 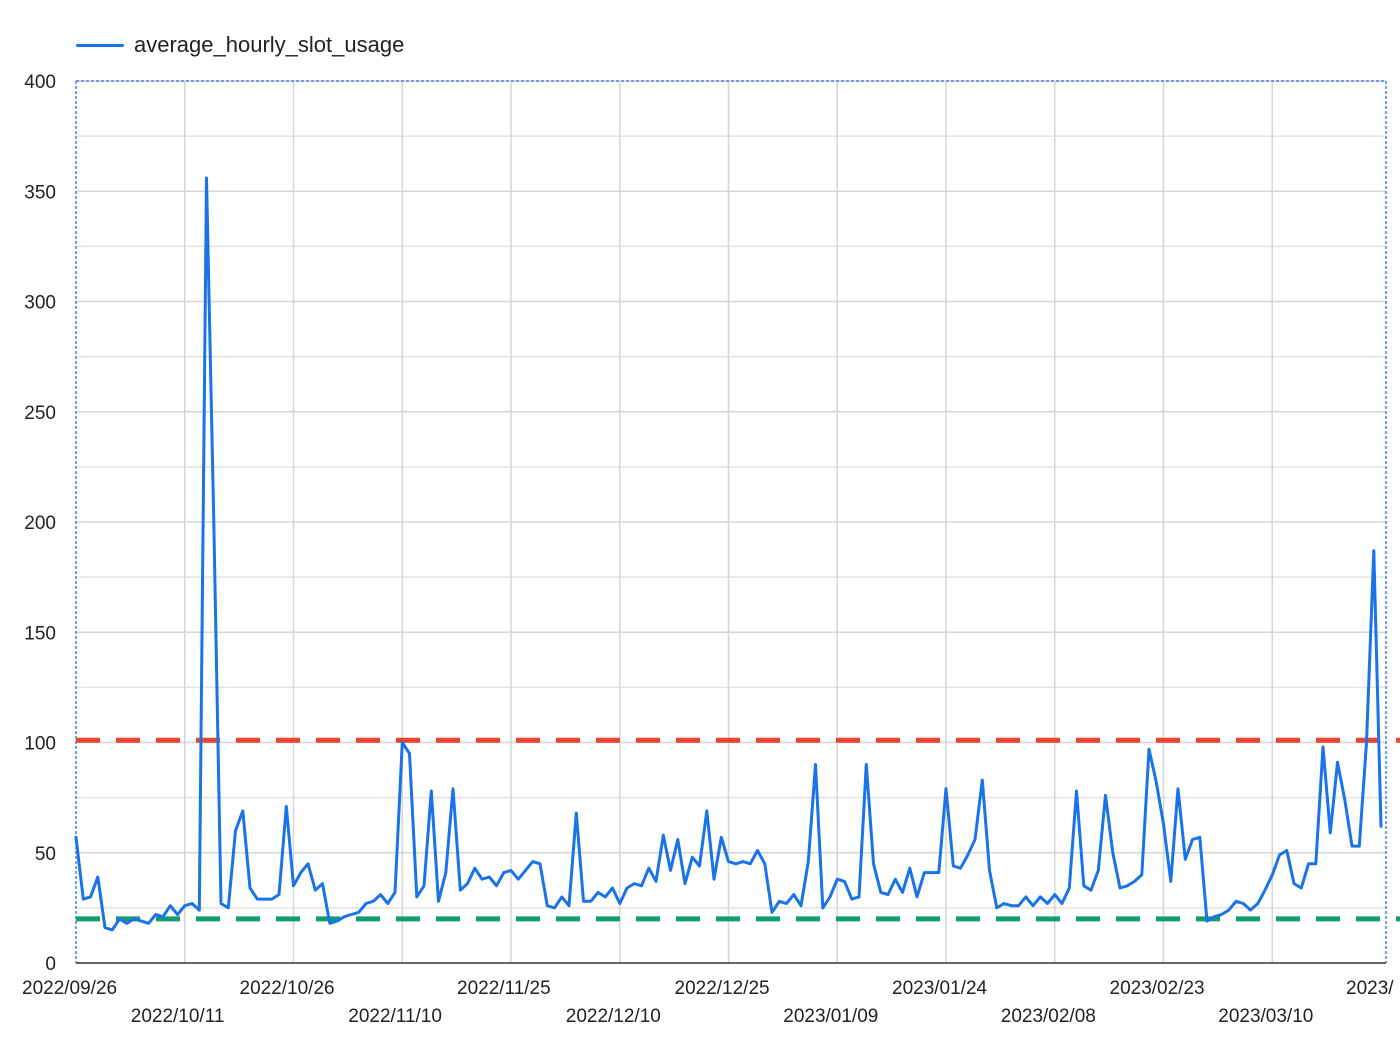 I want to click on x-tick-label: 2022/10/11, so click(x=178, y=1016).